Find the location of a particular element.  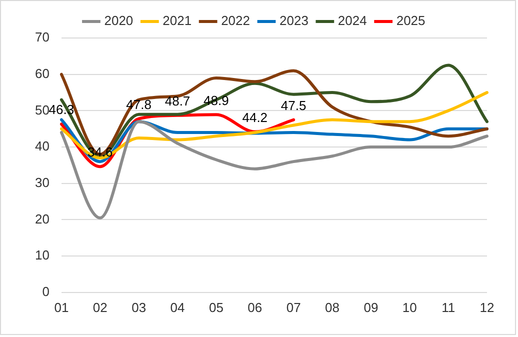

legend-label: 2020 is located at coordinates (119, 20).